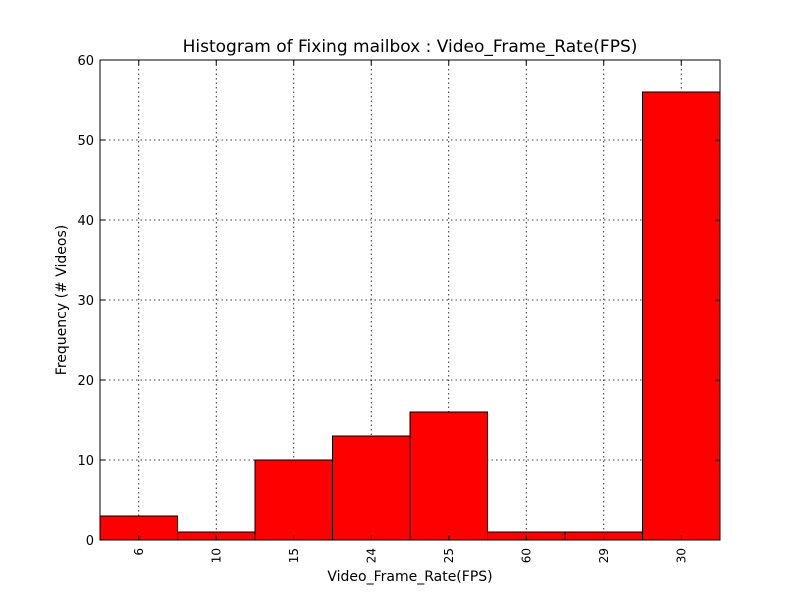  Describe the element at coordinates (139, 552) in the screenshot. I see `x-tick-label: 6` at that location.